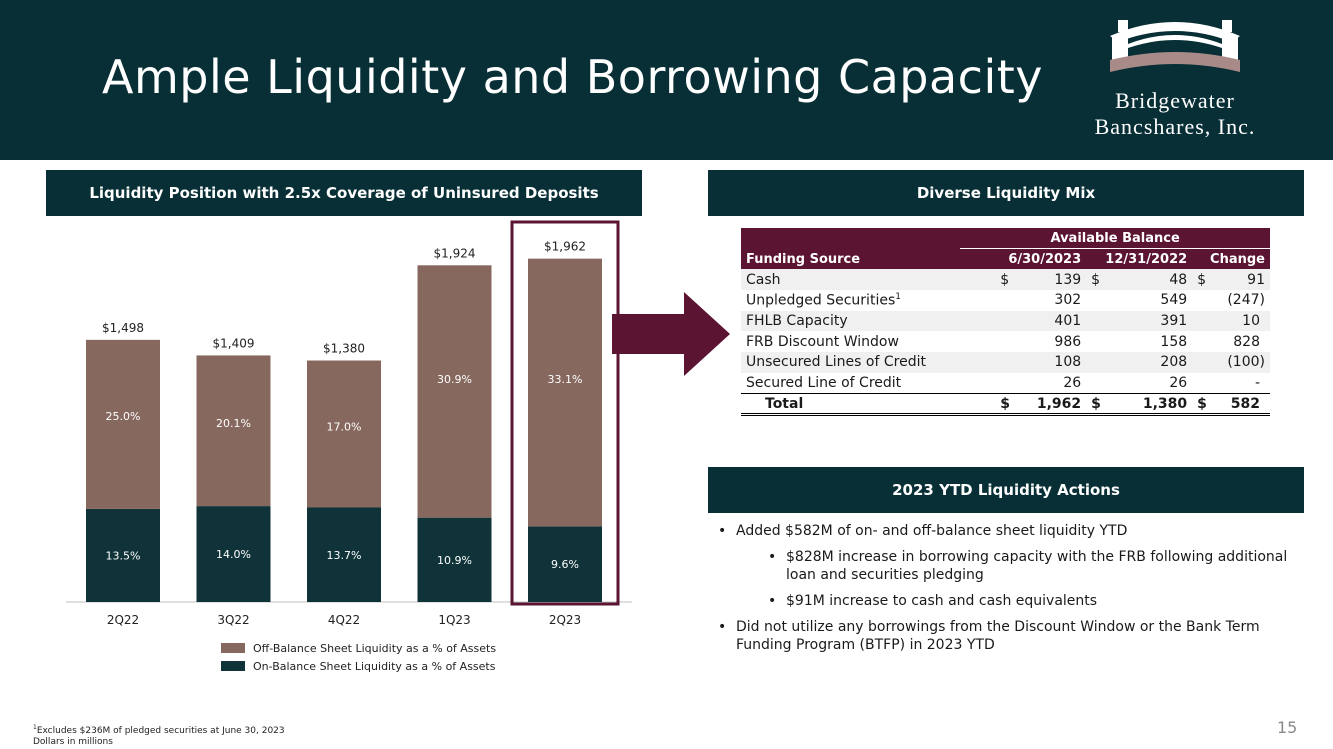 The width and height of the screenshot is (1333, 749). Describe the element at coordinates (1005, 341) in the screenshot. I see `table-row: FRB Discount Window 986 158 828` at that location.